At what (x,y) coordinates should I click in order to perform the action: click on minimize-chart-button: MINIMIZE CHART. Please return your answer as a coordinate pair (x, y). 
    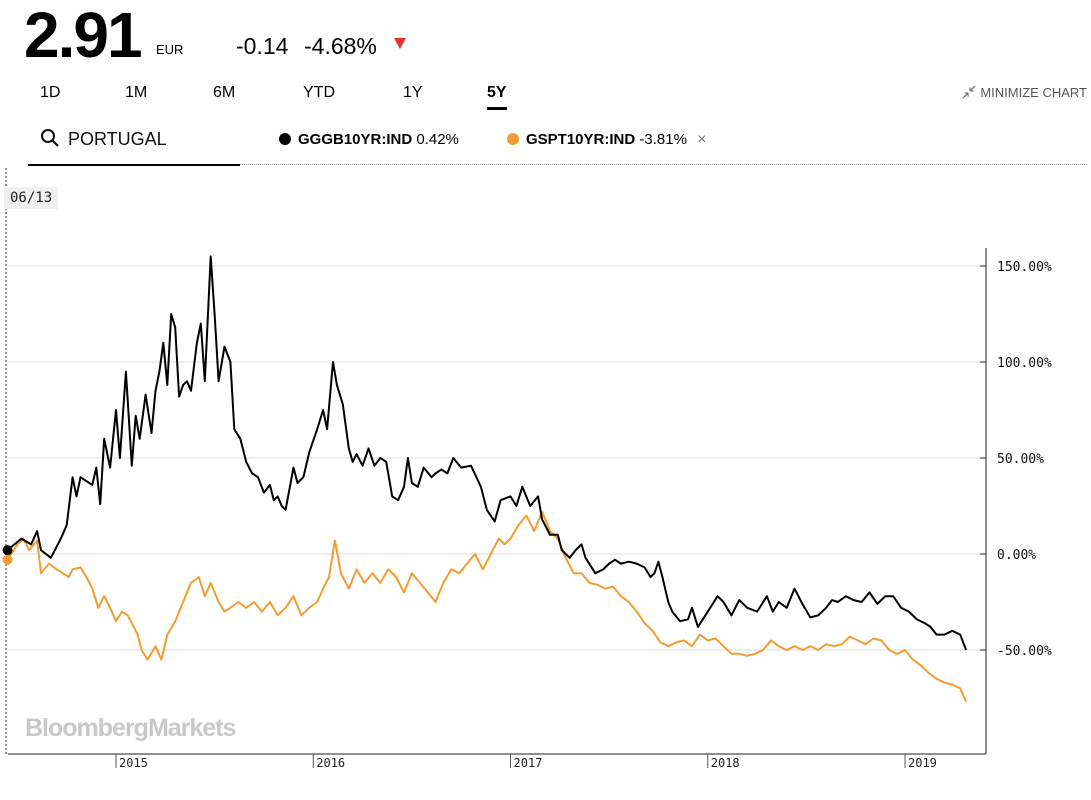
    Looking at the image, I should click on (1024, 92).